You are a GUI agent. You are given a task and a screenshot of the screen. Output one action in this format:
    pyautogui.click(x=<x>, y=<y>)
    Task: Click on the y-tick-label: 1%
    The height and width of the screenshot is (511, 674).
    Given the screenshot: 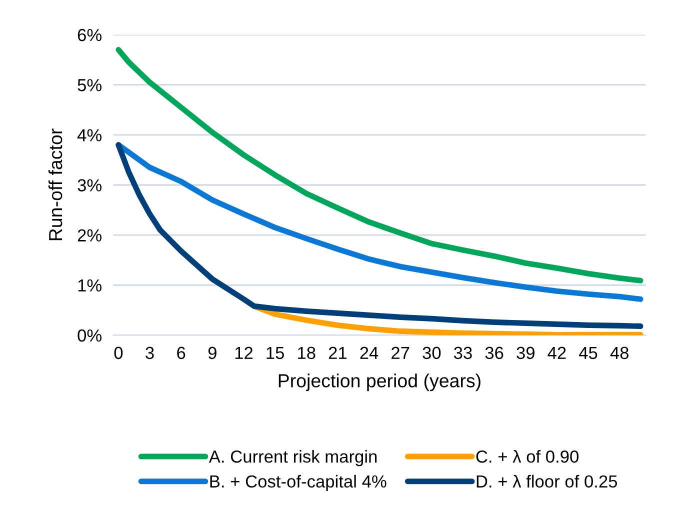 What is the action you would take?
    pyautogui.click(x=90, y=285)
    